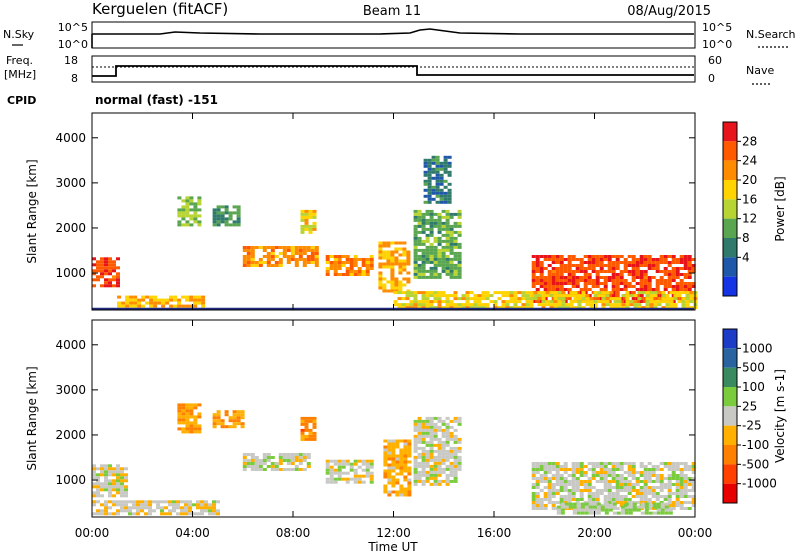  What do you see at coordinates (32, 418) in the screenshot?
I see `velocity-ylabel: Slant Range [km]` at bounding box center [32, 418].